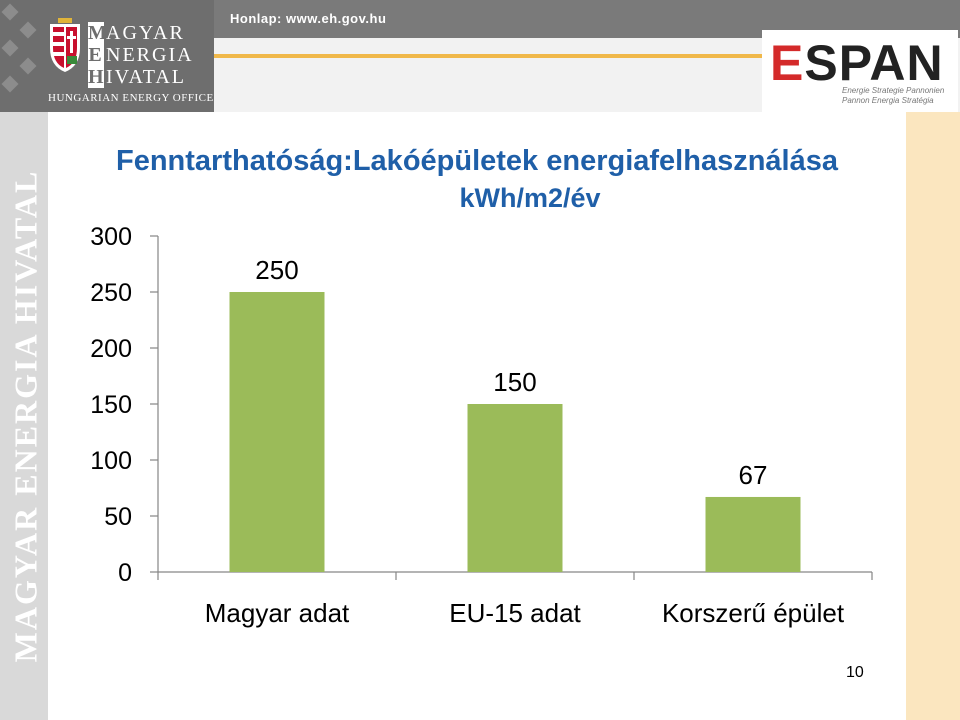  Describe the element at coordinates (855, 672) in the screenshot. I see `page-number: 10` at that location.